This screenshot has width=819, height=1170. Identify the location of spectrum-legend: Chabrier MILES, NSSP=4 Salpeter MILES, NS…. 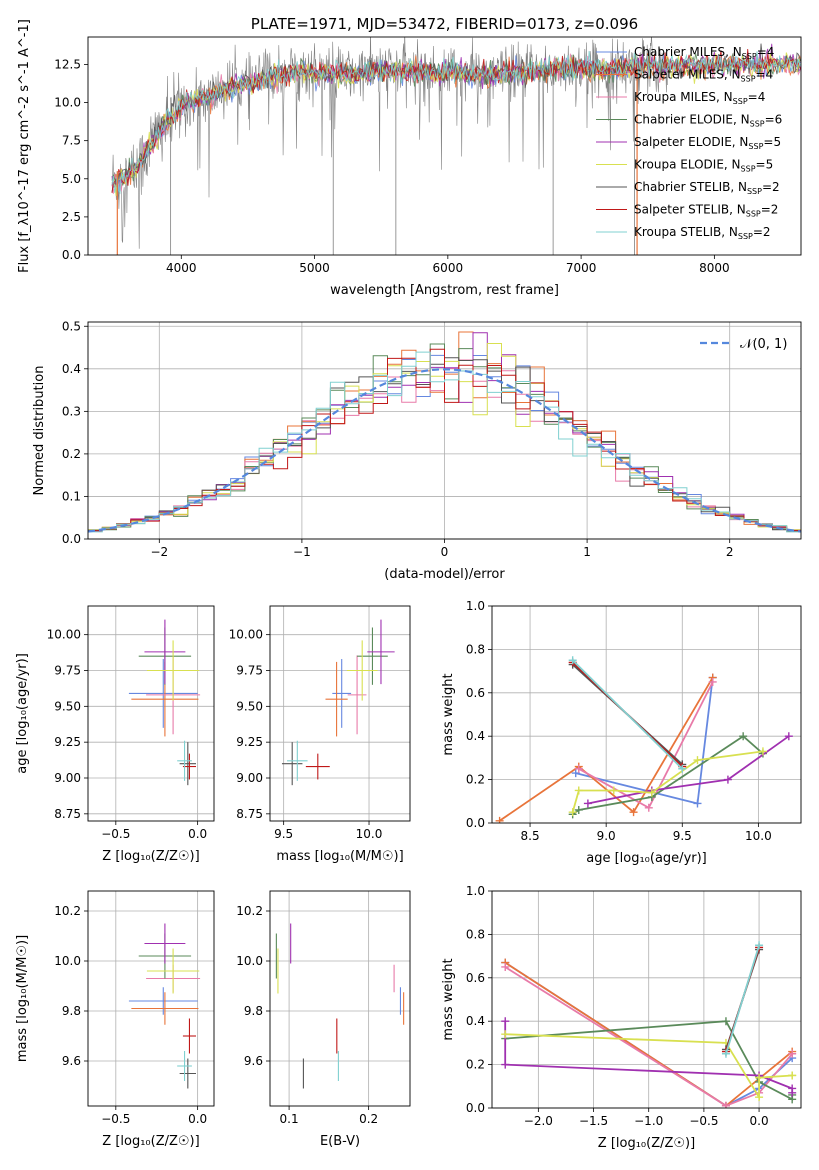
(689, 143).